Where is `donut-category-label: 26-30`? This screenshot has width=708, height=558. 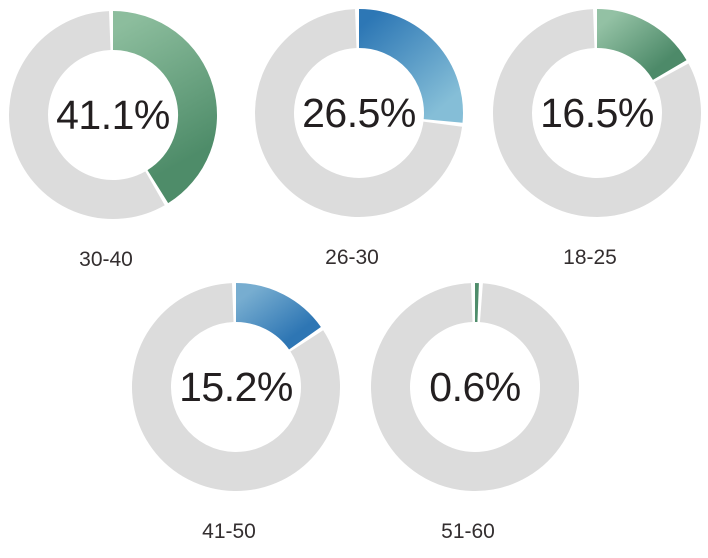 donut-category-label: 26-30 is located at coordinates (352, 257).